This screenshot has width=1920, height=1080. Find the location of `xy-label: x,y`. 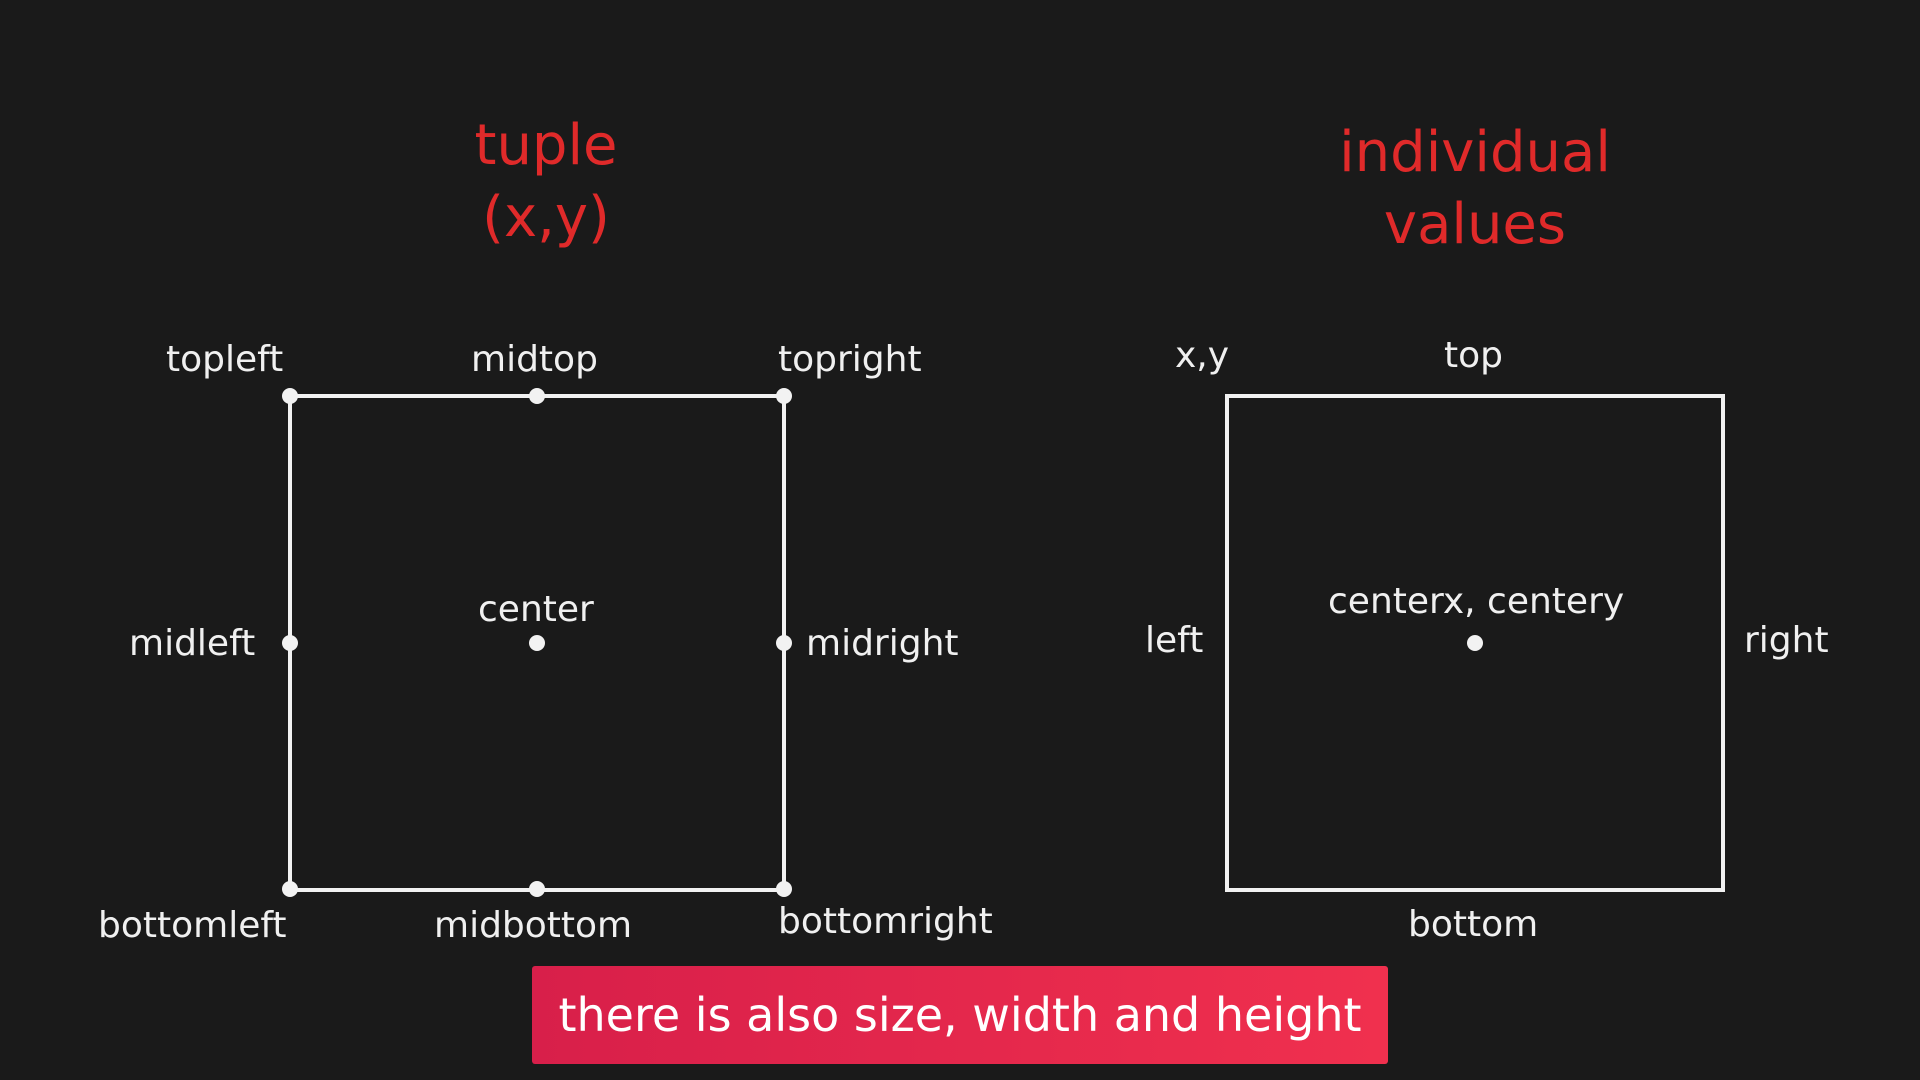

xy-label: x,y is located at coordinates (1202, 355).